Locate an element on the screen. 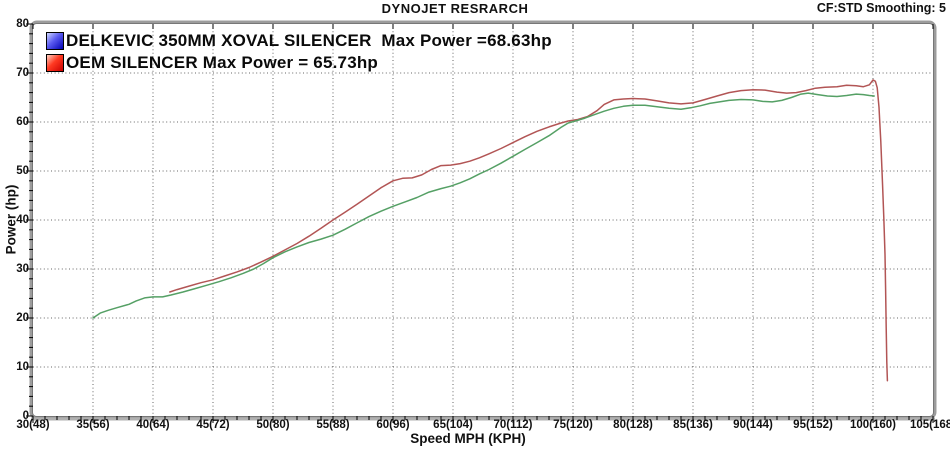 The width and height of the screenshot is (950, 449). y-tick-label: 60 is located at coordinates (22, 122).